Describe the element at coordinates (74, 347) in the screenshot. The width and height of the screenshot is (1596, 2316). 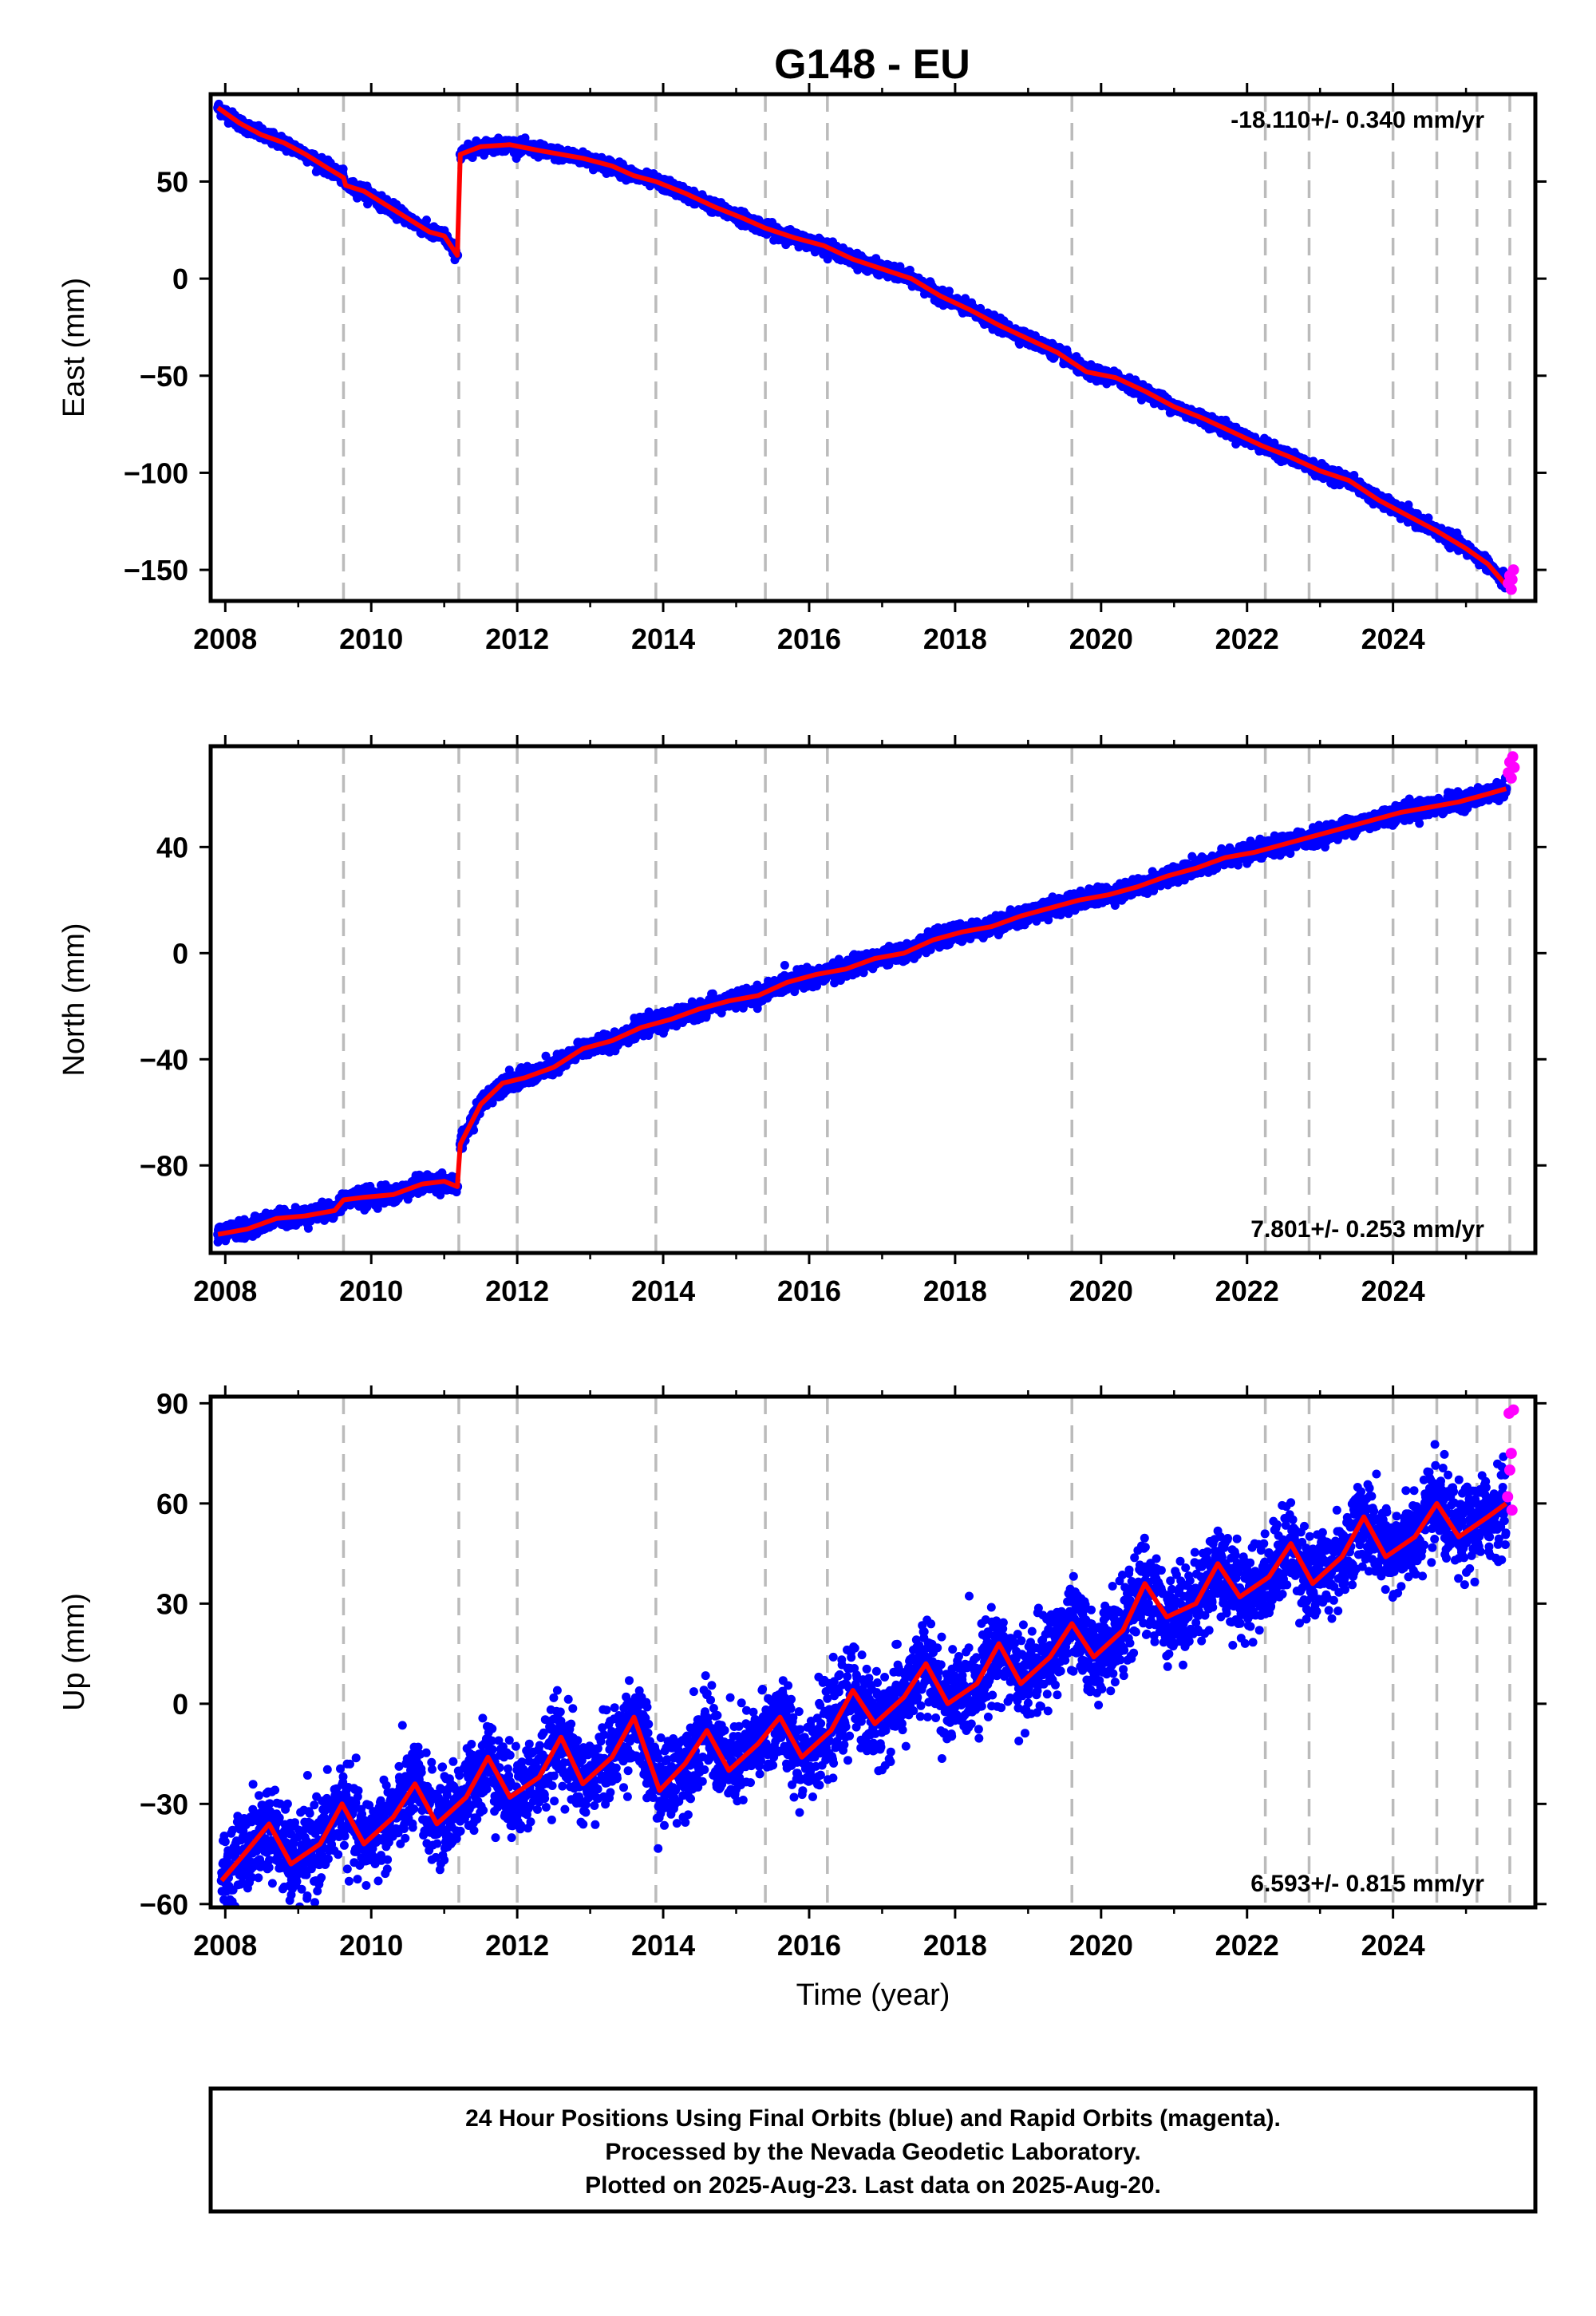
I see `y-axis-label: East (mm)` at that location.